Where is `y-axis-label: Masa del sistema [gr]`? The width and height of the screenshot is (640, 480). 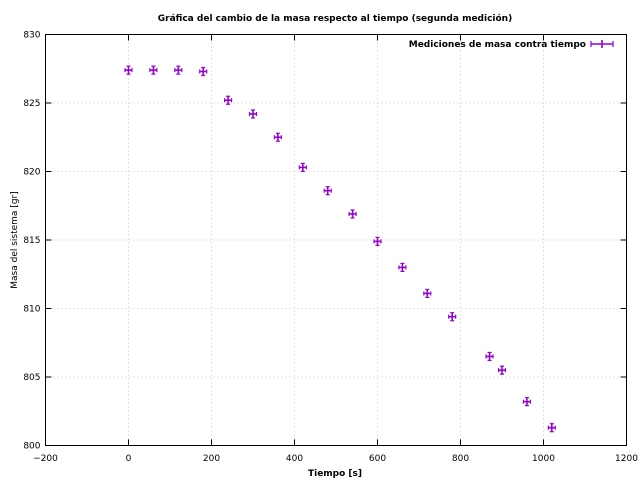
y-axis-label: Masa del sistema [gr] is located at coordinates (15, 239).